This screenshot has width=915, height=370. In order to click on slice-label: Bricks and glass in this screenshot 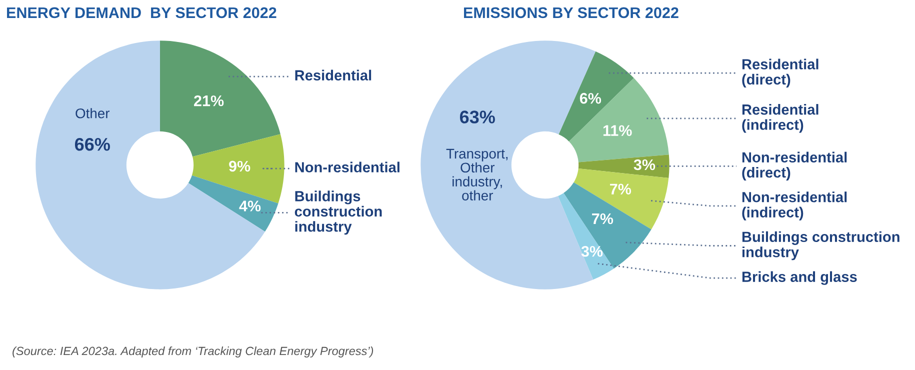, I will do `click(799, 278)`.